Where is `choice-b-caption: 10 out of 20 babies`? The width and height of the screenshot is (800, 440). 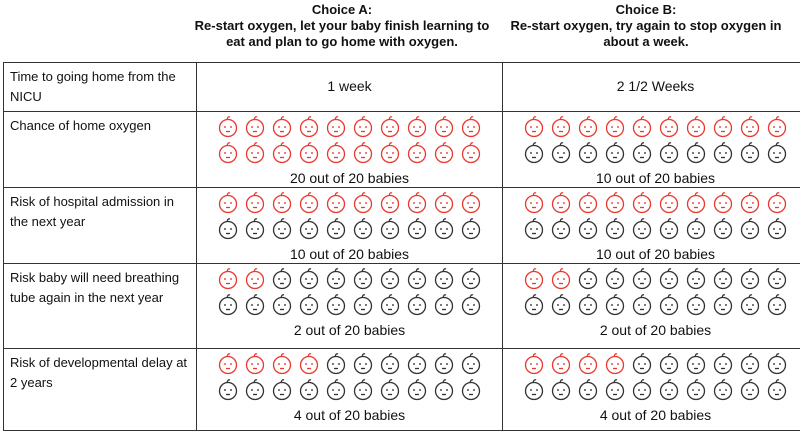
choice-b-caption: 10 out of 20 babies is located at coordinates (655, 254).